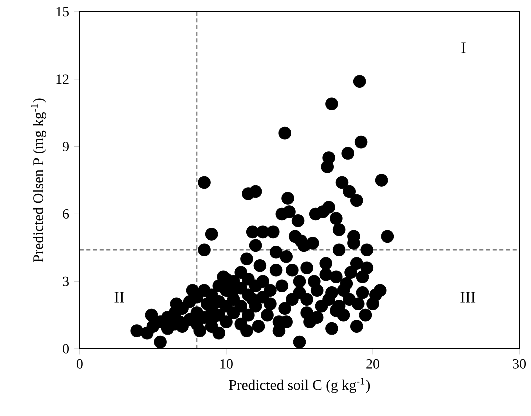 Image resolution: width=531 pixels, height=416 pixels. Describe the element at coordinates (119, 297) in the screenshot. I see `annotation: II` at that location.